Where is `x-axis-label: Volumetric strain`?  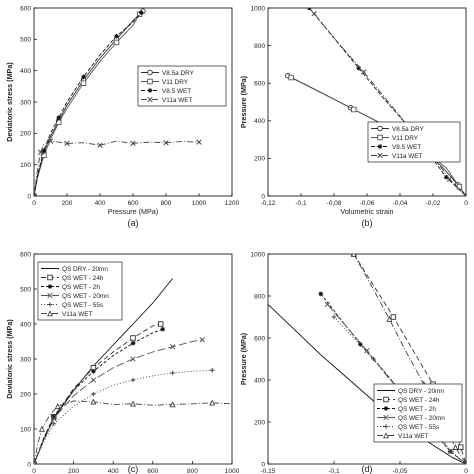
x-axis-label: Volumetric strain is located at coordinates (366, 211).